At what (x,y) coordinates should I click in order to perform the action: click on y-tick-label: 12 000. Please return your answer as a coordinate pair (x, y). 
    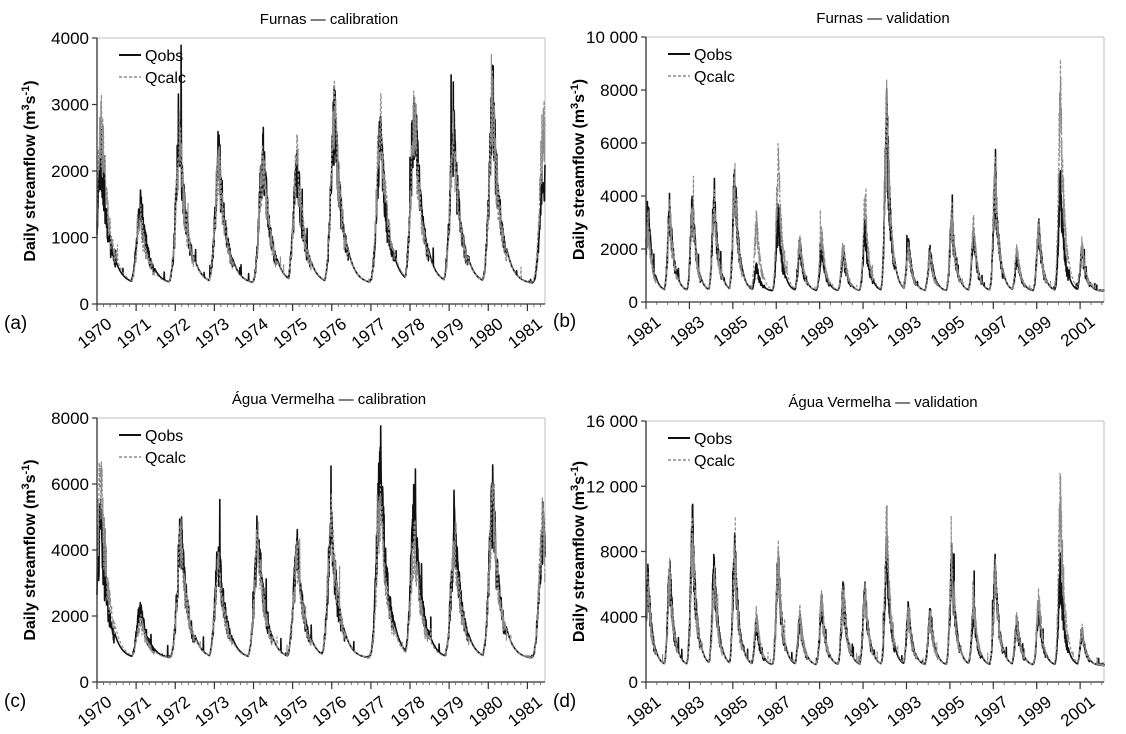
    Looking at the image, I should click on (612, 486).